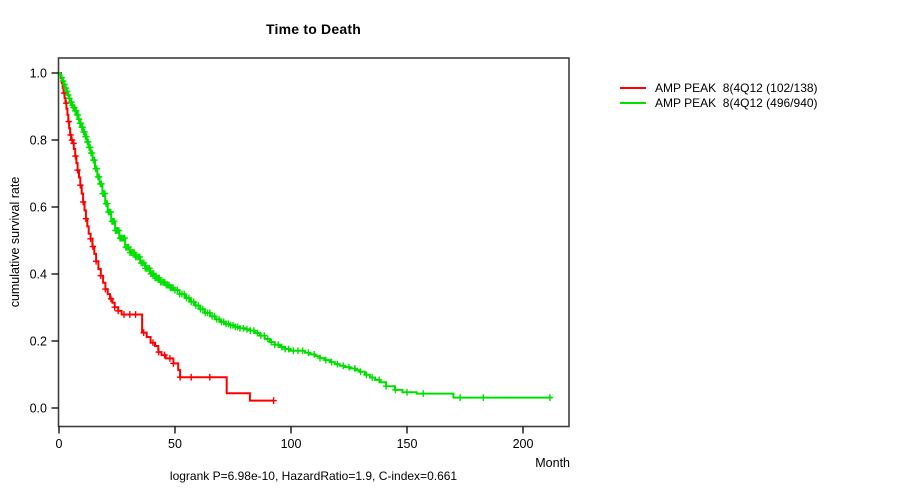 The image size is (900, 500). I want to click on svg-text: 0.4, so click(38, 274).